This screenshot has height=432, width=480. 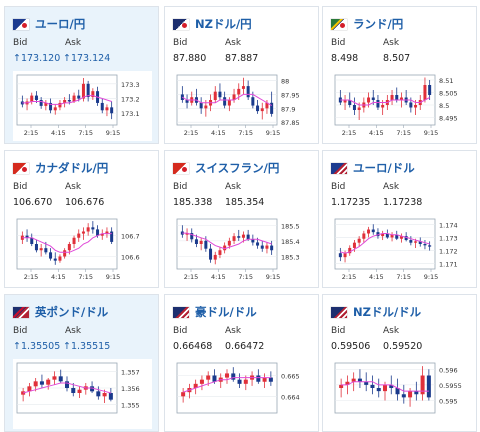 I want to click on card-header: ユーロ/ドル, so click(x=373, y=168).